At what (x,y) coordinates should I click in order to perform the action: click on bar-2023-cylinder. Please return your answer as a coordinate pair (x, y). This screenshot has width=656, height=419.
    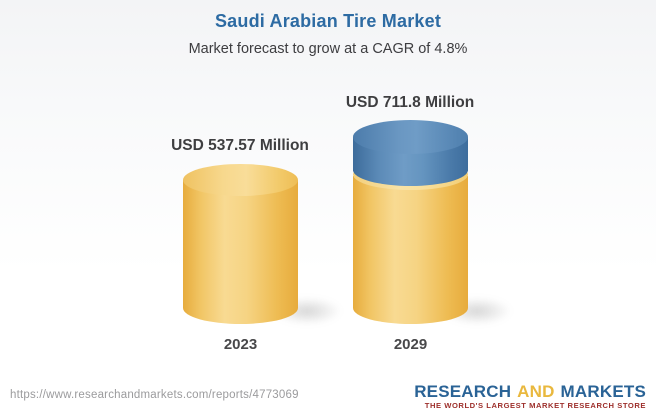
    Looking at the image, I should click on (240, 244).